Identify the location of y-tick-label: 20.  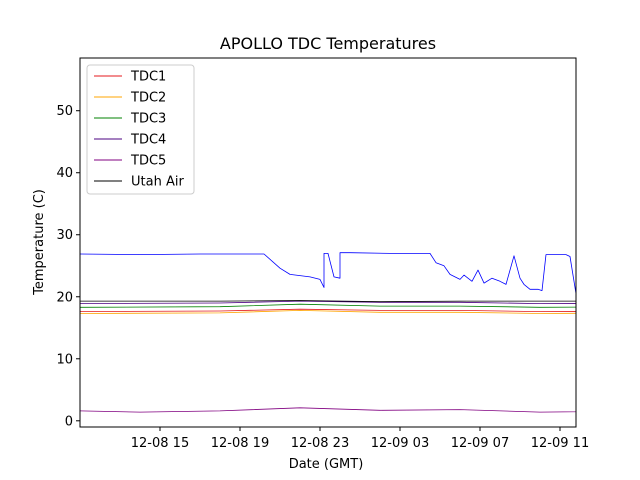
(64, 297).